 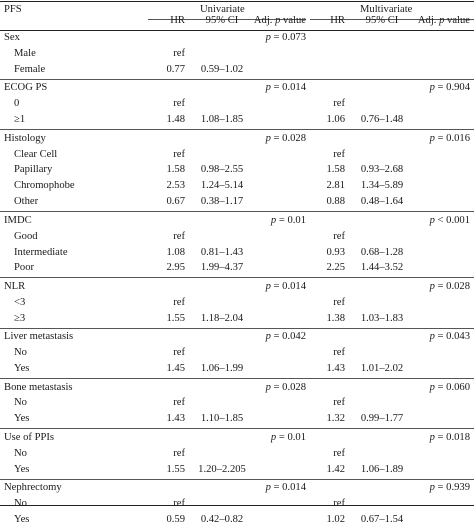 I want to click on group-title: Bone metastasis, so click(x=38, y=387).